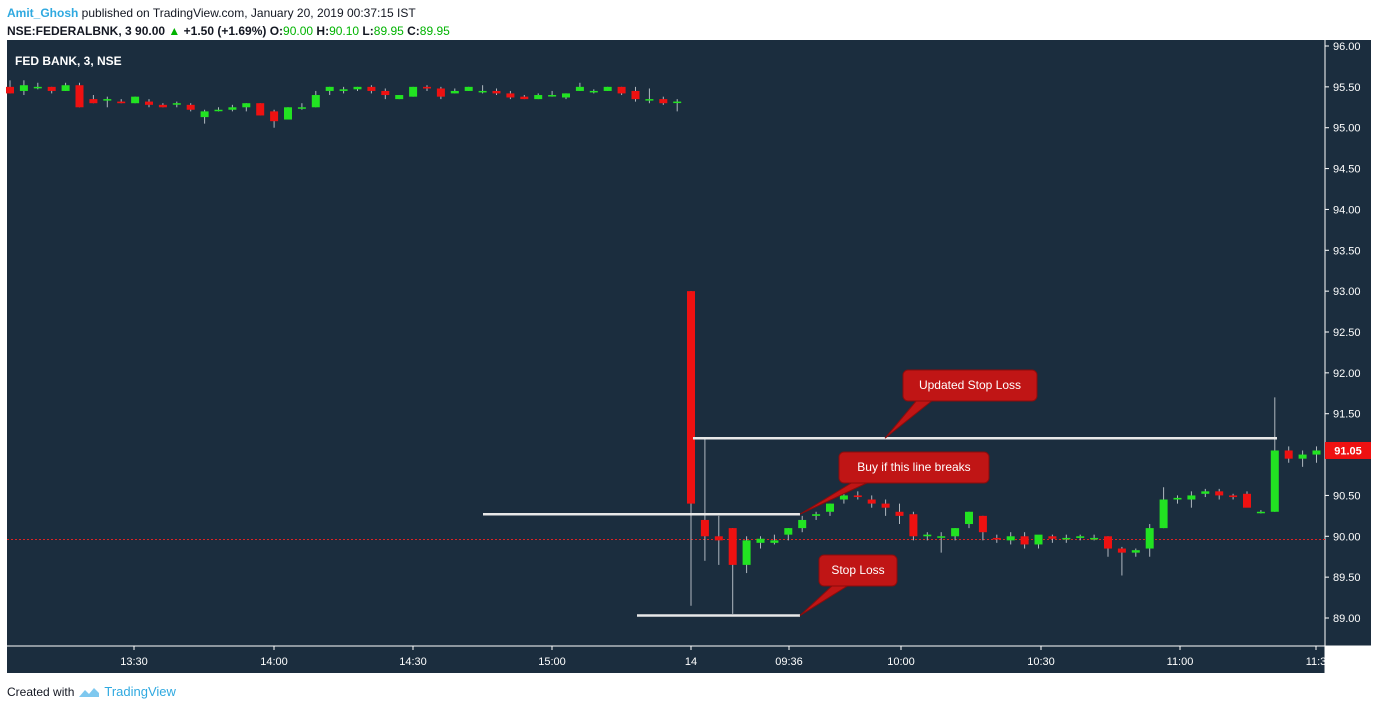 The image size is (1378, 710). Describe the element at coordinates (1347, 129) in the screenshot. I see `y-tick-label: 95.00` at that location.